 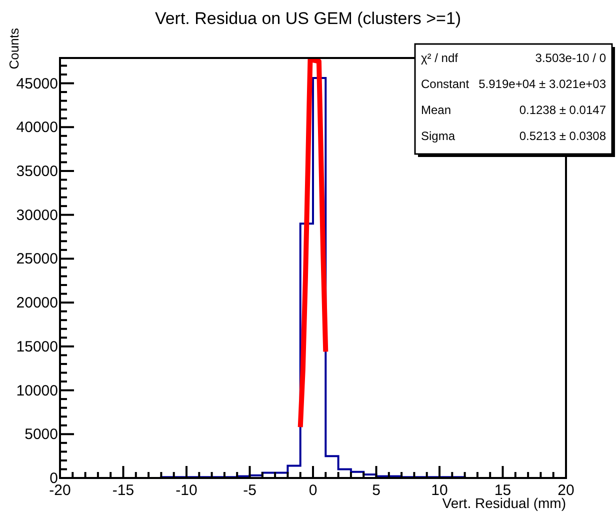 What do you see at coordinates (445, 84) in the screenshot?
I see `annotation: Constant` at bounding box center [445, 84].